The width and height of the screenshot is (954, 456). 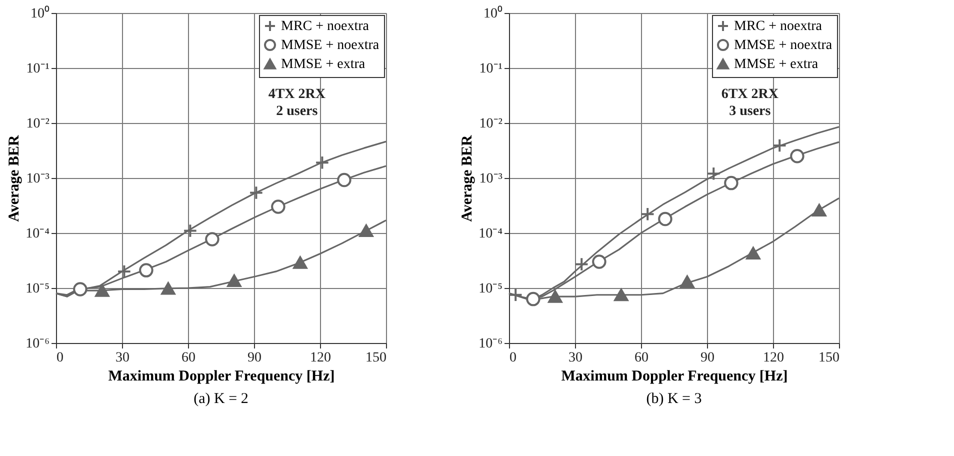 What do you see at coordinates (750, 111) in the screenshot?
I see `annotation: 3 users` at bounding box center [750, 111].